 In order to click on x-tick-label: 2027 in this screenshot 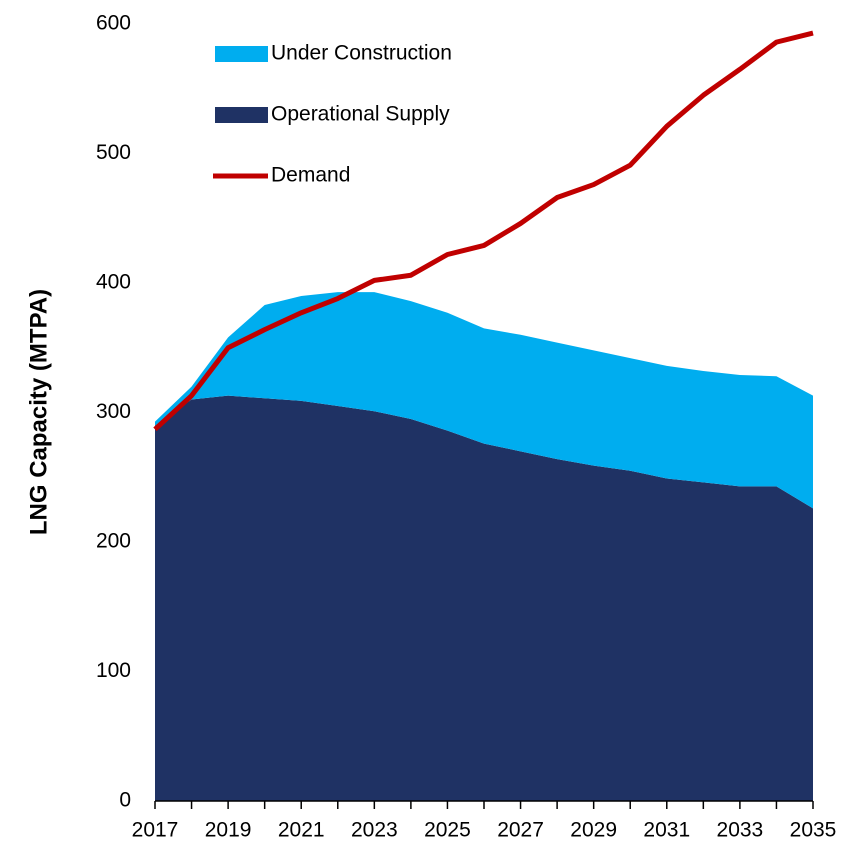, I will do `click(520, 830)`.